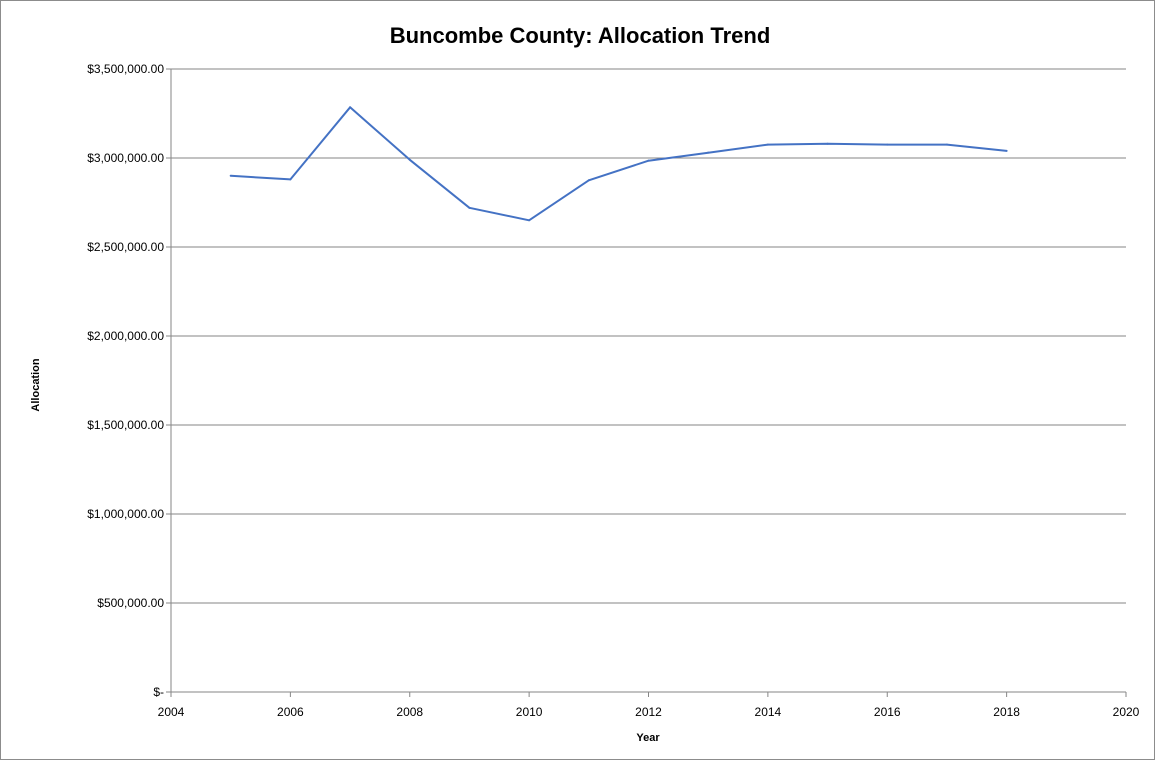 The width and height of the screenshot is (1155, 760). What do you see at coordinates (887, 712) in the screenshot?
I see `x-tick-label: 2016` at bounding box center [887, 712].